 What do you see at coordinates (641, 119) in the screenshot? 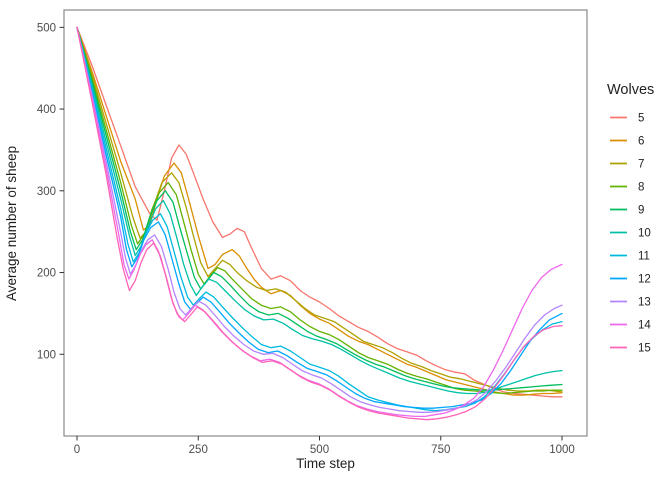
I see `legend-label-5: 5` at bounding box center [641, 119].